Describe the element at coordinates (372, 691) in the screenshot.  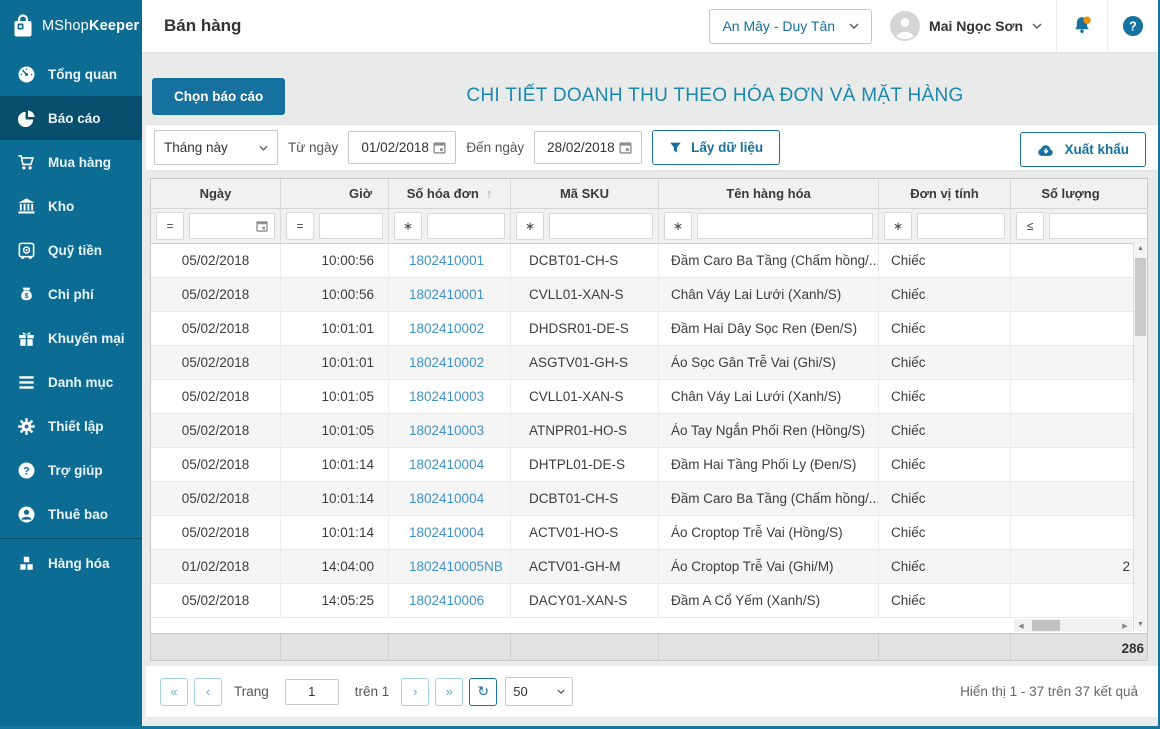
I see `page-count-label: trên 1` at that location.